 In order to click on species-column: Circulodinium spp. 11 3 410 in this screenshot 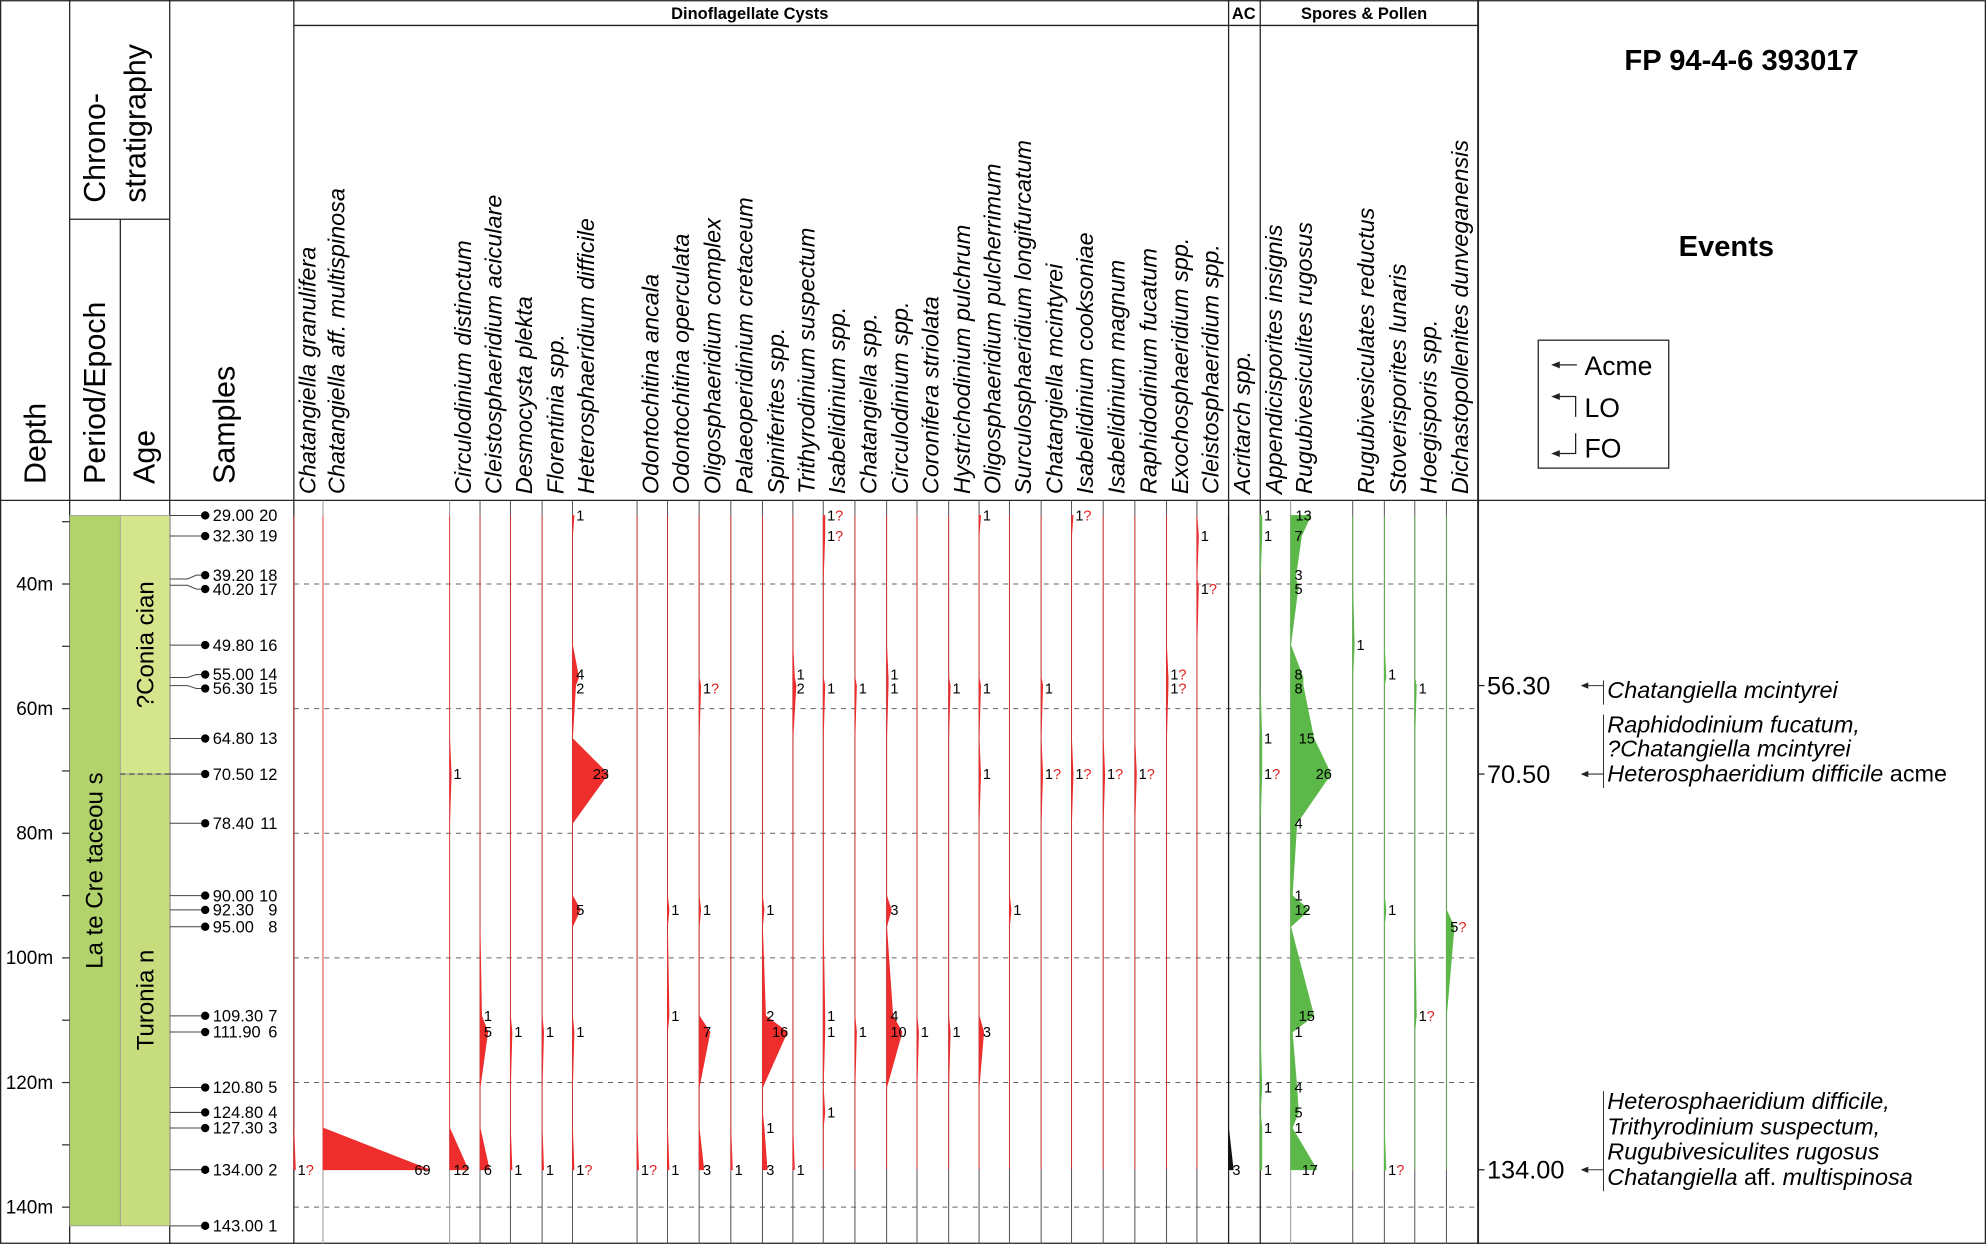, I will do `click(899, 772)`.